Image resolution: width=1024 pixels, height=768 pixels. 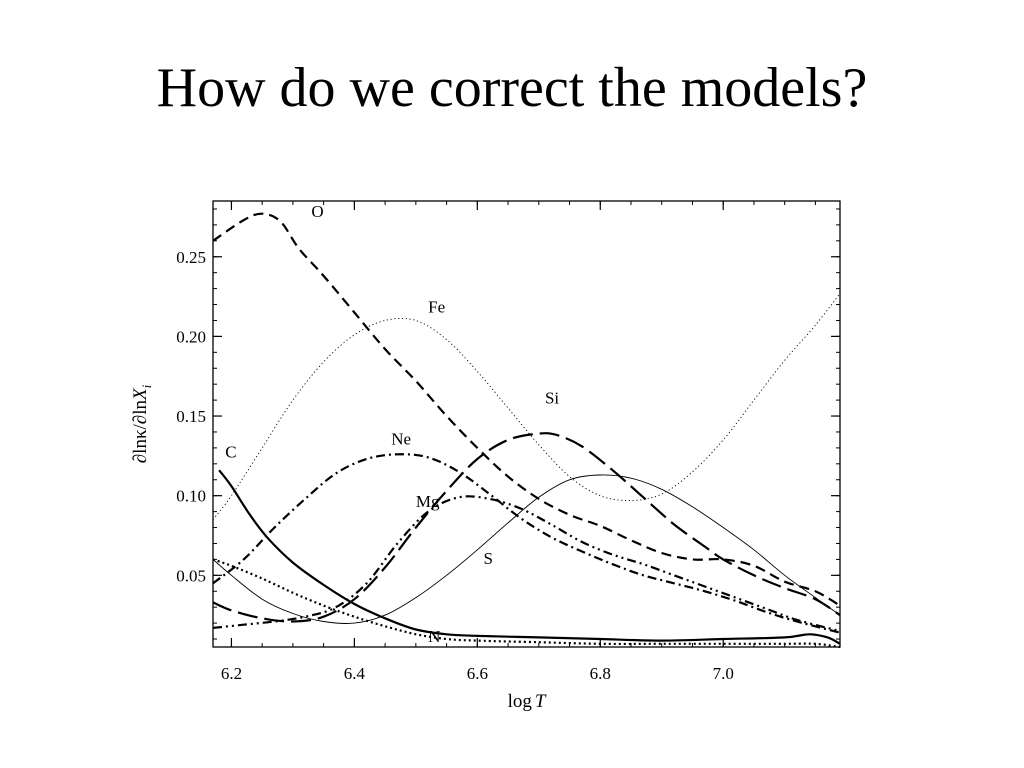 I want to click on curve-label-o: O, so click(x=317, y=211).